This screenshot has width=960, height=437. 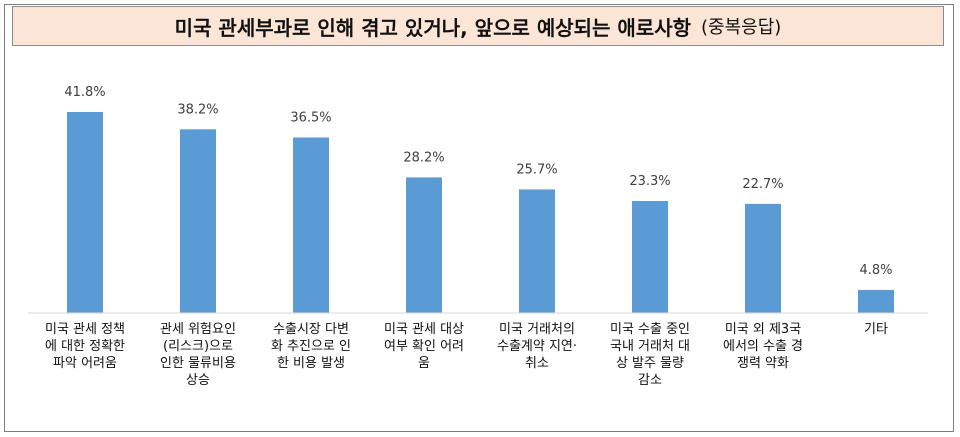 What do you see at coordinates (311, 346) in the screenshot?
I see `category-label-line: 화 추진으로 인` at bounding box center [311, 346].